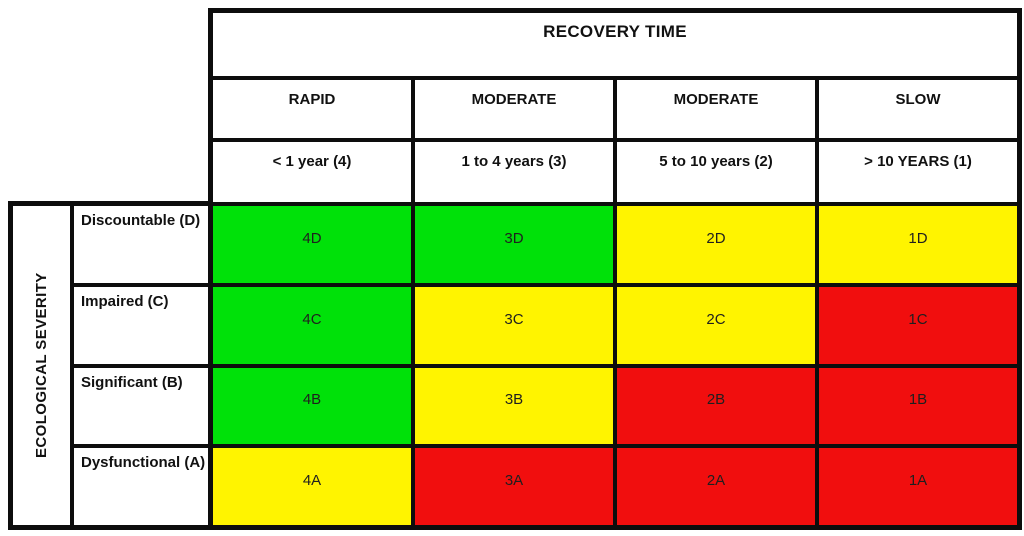  Describe the element at coordinates (514, 244) in the screenshot. I see `matrix-cell-3d: 3D` at that location.